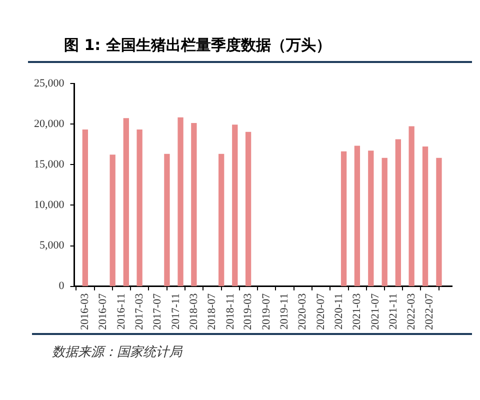 This screenshot has height=400, width=480. What do you see at coordinates (49, 83) in the screenshot?
I see `y-tick-label: 25,000` at bounding box center [49, 83].